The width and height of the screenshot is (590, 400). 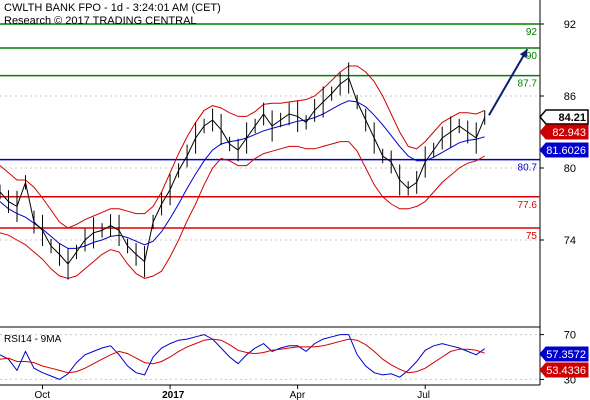 I want to click on time-tick-label: 2017, so click(x=173, y=395).